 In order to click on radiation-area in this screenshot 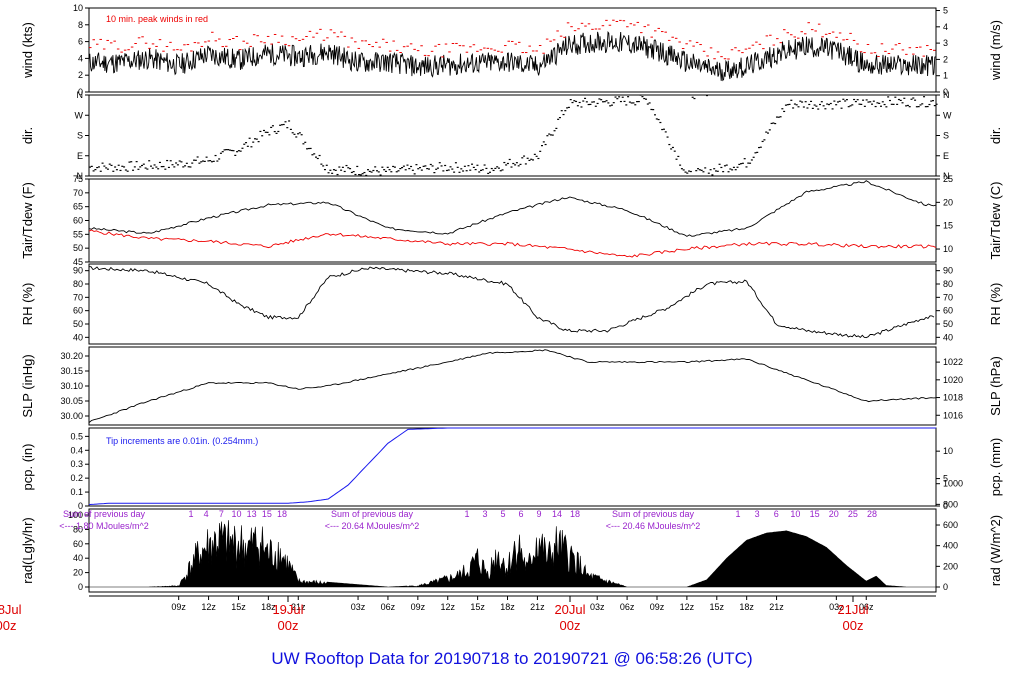, I will do `click(512, 554)`.